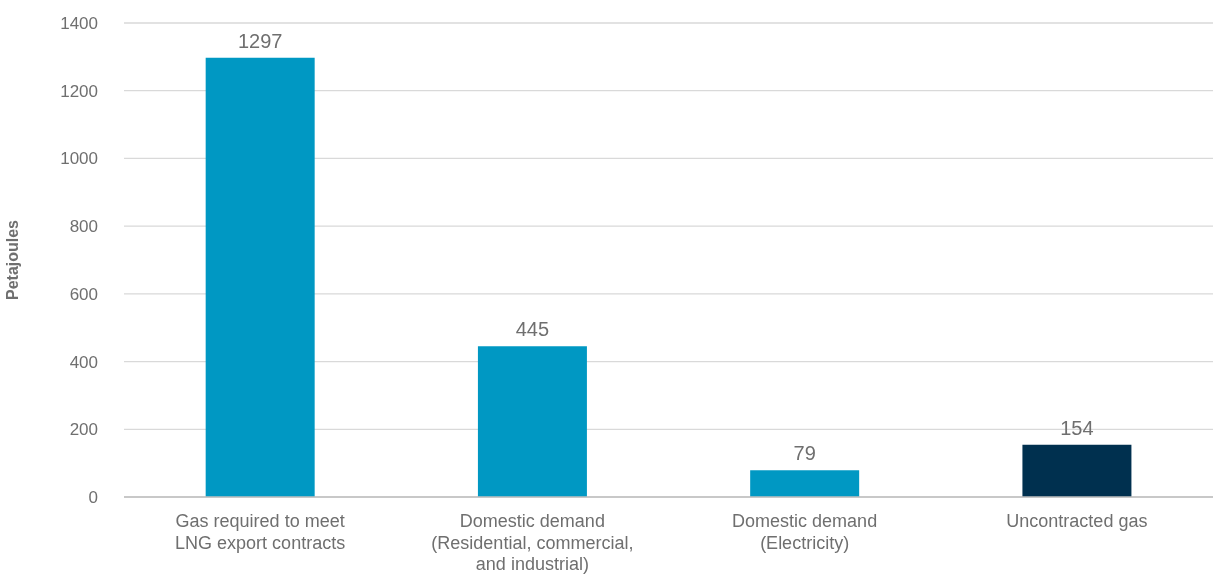  What do you see at coordinates (1077, 521) in the screenshot?
I see `x-tick-label: Uncontracted gas` at bounding box center [1077, 521].